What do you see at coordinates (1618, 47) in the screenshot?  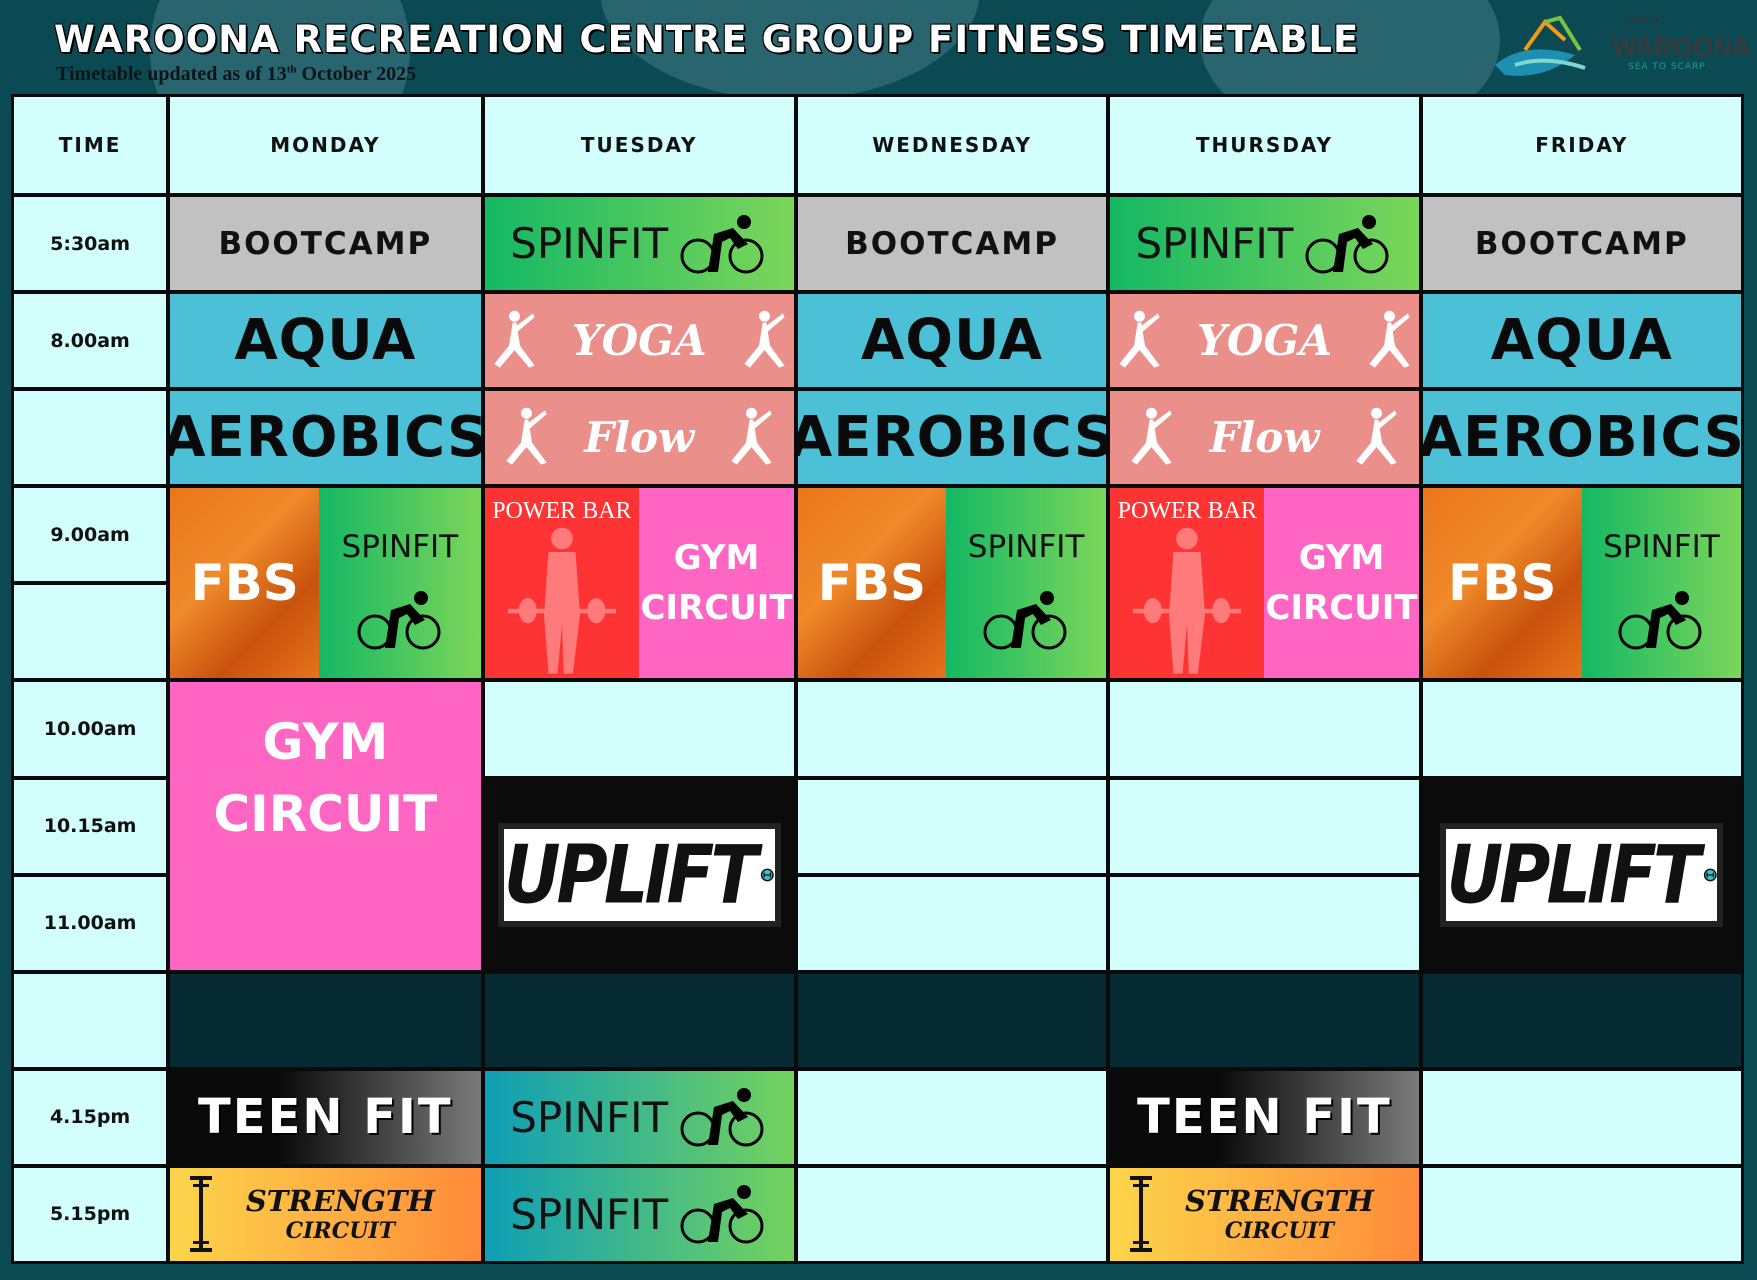 I see `shire-logo: SHIRE OF WAROONA SEA TO SCARP` at bounding box center [1618, 47].